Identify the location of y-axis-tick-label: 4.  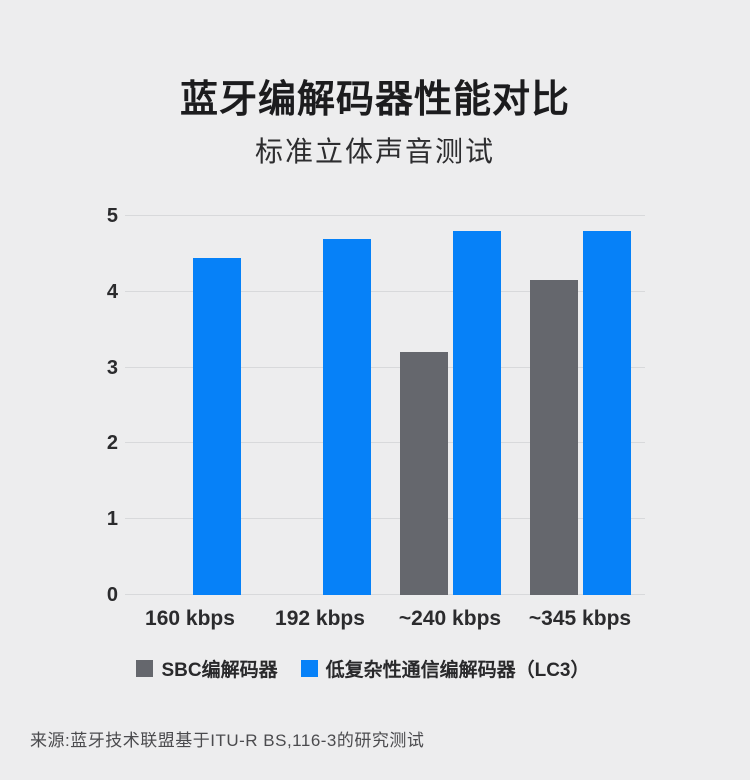
(112, 291).